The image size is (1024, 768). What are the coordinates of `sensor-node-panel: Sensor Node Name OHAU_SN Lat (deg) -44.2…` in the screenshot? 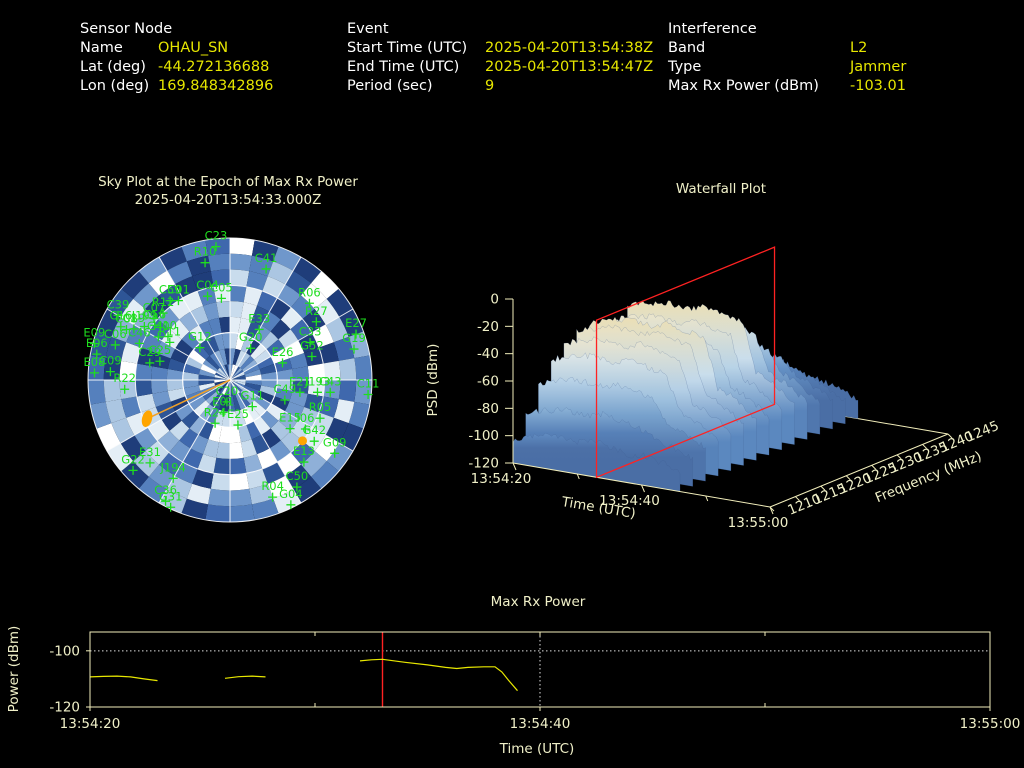 It's located at (176, 58).